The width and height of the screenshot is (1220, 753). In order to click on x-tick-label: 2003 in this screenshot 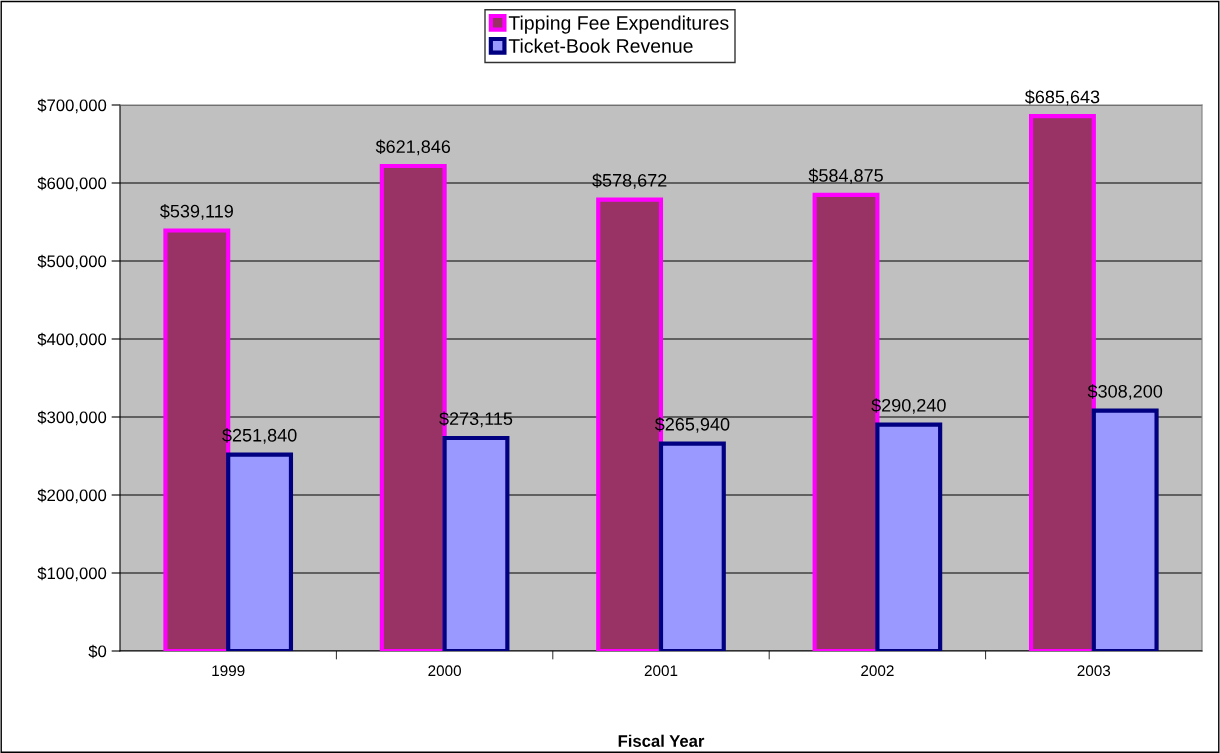, I will do `click(1094, 671)`.